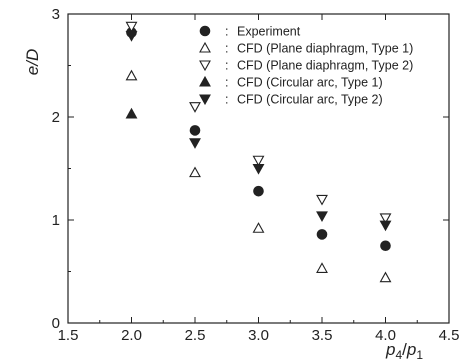 Image resolution: width=462 pixels, height=361 pixels. Describe the element at coordinates (56, 220) in the screenshot. I see `y-tick-label: 1` at that location.